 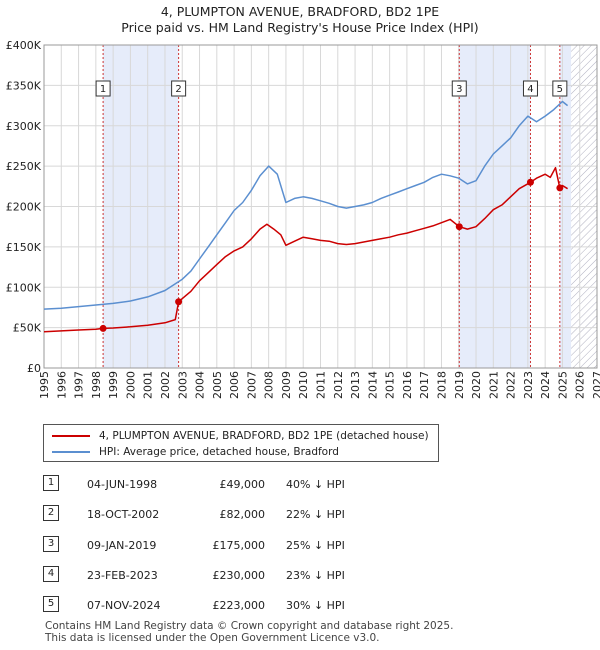 I want to click on y-tick-label: £250K, so click(x=24, y=166).